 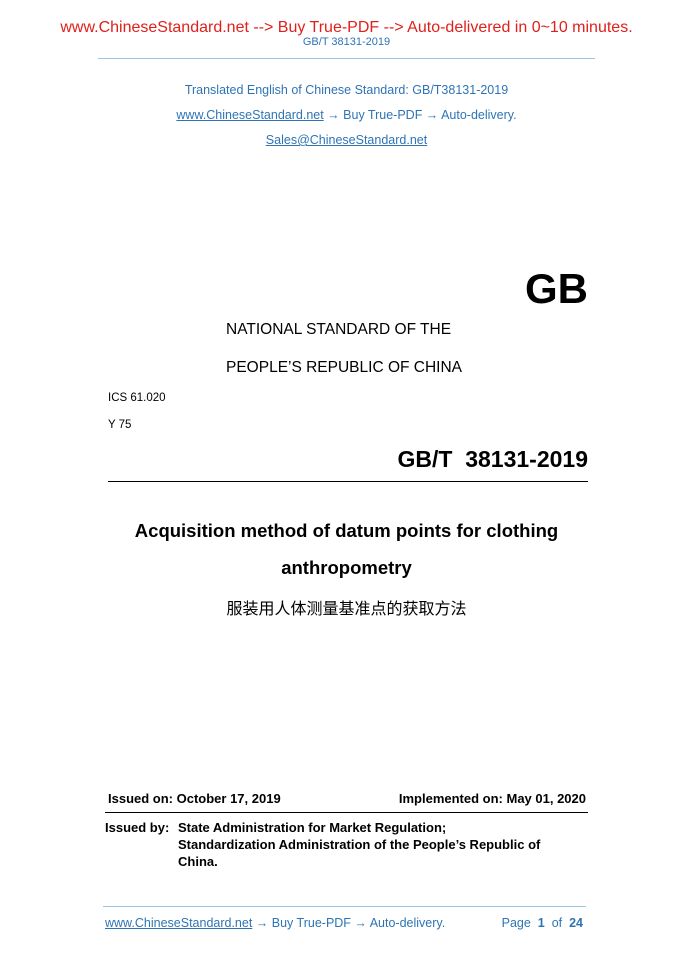 What do you see at coordinates (492, 459) in the screenshot?
I see `standard-number: GB/T 38131-2019` at bounding box center [492, 459].